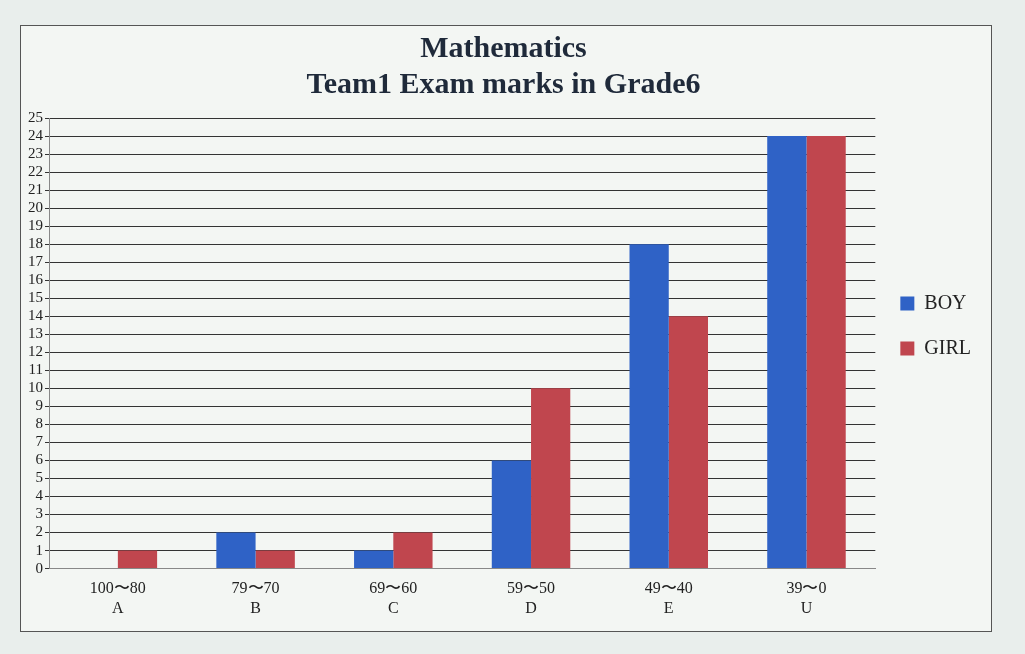 This screenshot has height=654, width=1025. What do you see at coordinates (35, 387) in the screenshot?
I see `y-tick-label: 10` at bounding box center [35, 387].